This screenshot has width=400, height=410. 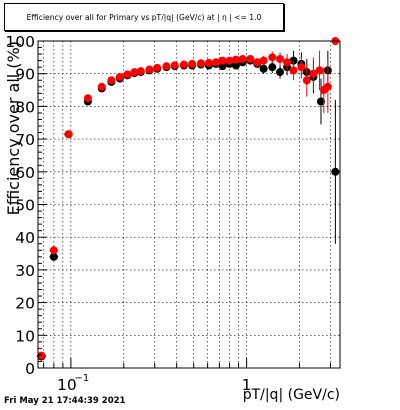 I want to click on x-axis-label: pT/|q| (GeV/c), so click(x=291, y=395).